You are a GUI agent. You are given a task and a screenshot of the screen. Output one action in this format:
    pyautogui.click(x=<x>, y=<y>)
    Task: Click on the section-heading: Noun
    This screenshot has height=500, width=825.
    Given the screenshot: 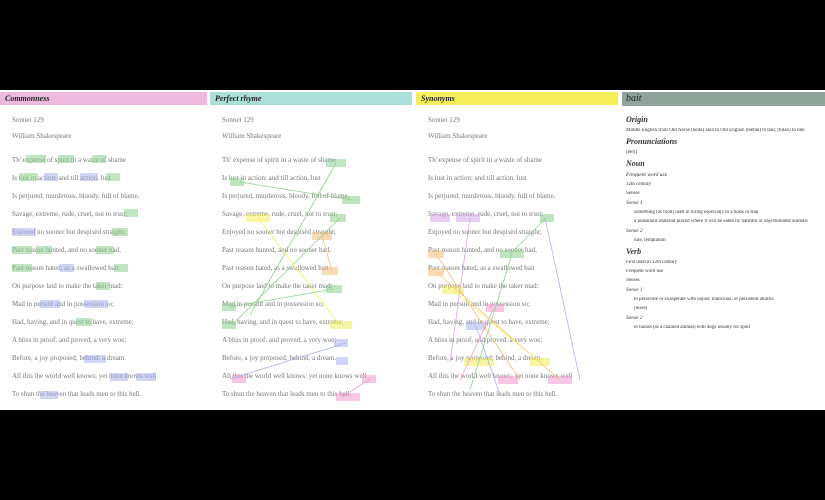 What is the action you would take?
    pyautogui.click(x=635, y=163)
    